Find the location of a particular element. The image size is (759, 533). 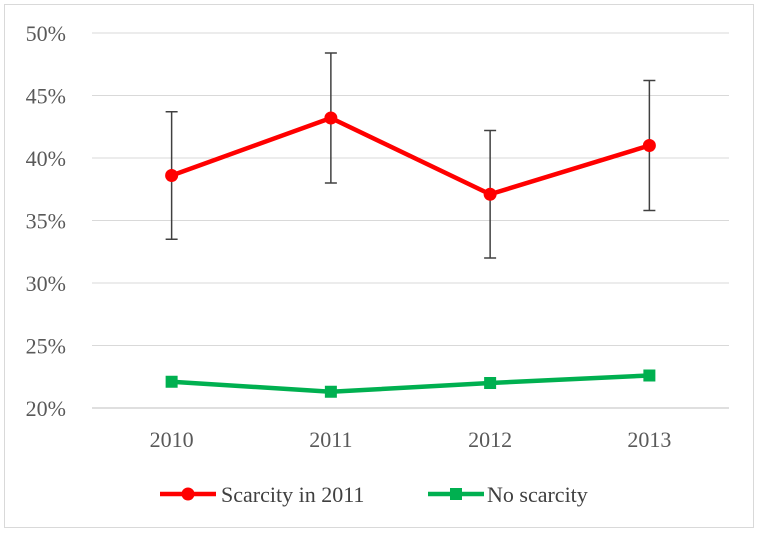

legend-entry: Scarcity in 2011 is located at coordinates (262, 494).